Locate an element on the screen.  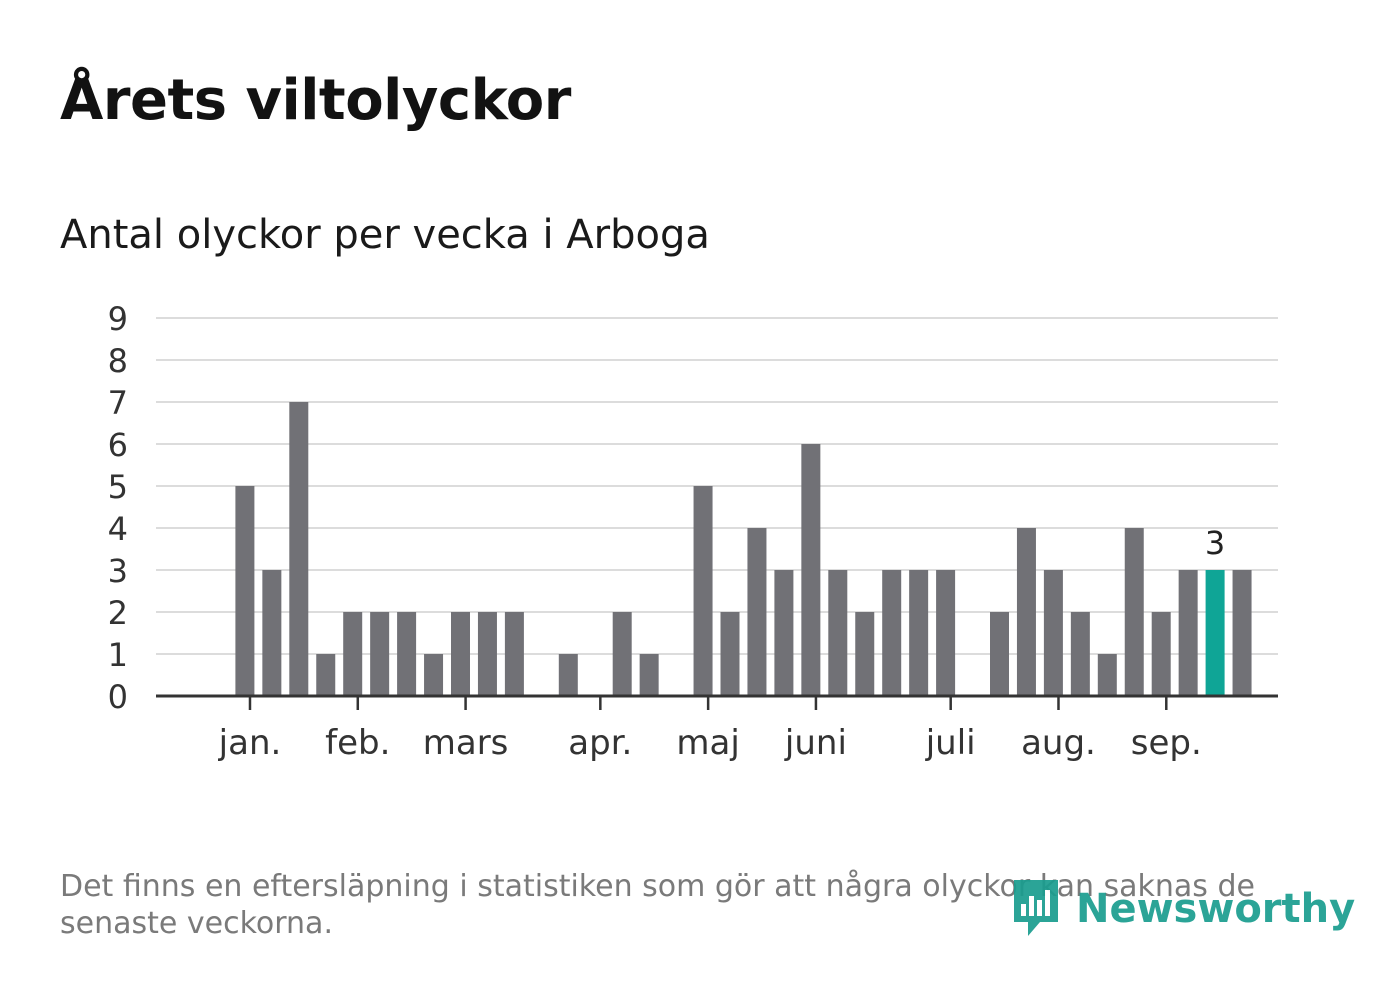
data-label: 3 is located at coordinates (1215, 543).